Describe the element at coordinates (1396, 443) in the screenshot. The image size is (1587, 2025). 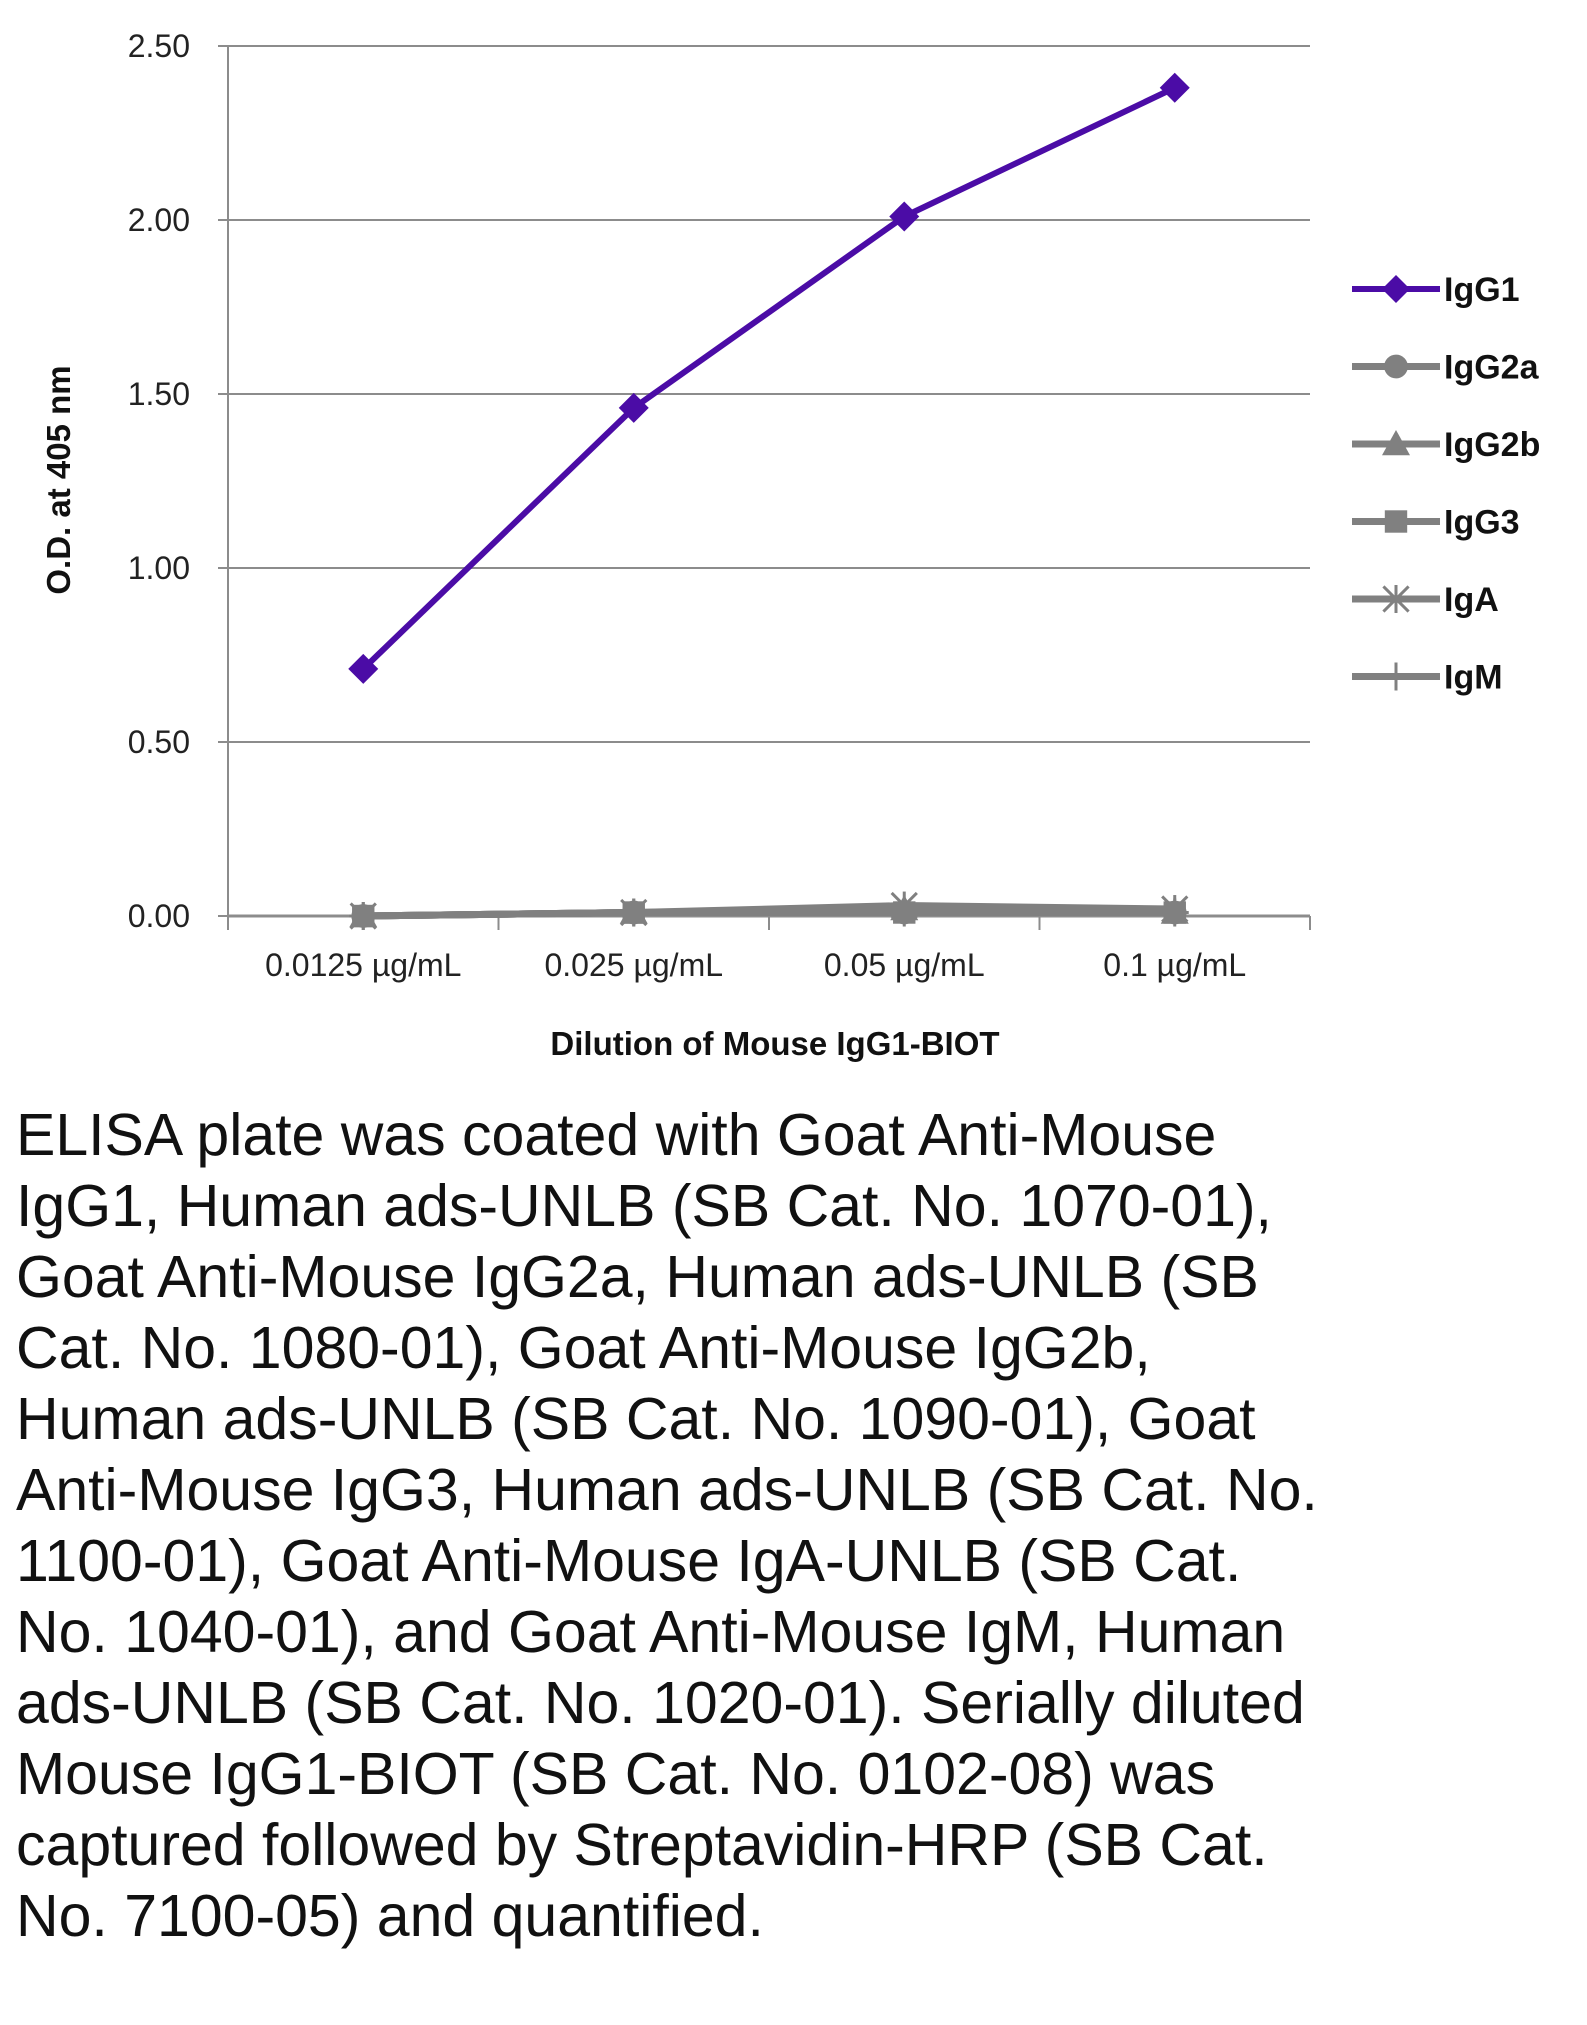
I see `legend-item-igg2b-marker` at that location.